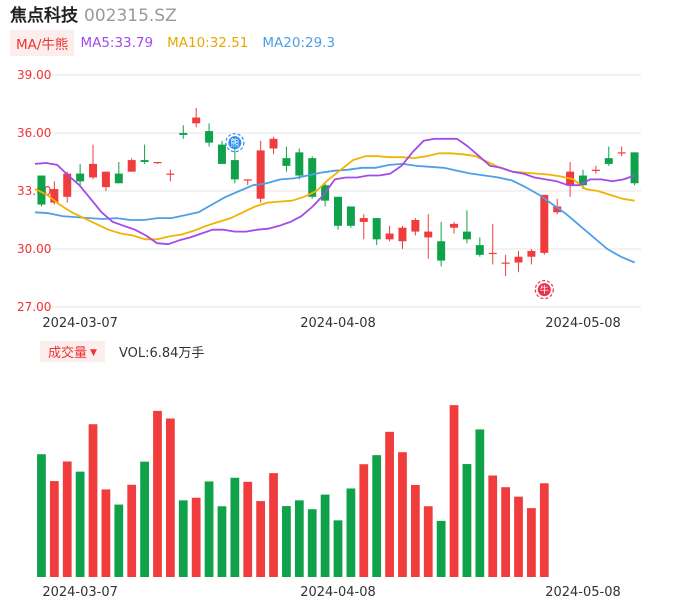  What do you see at coordinates (80, 323) in the screenshot?
I see `x-tick-label: 2024-03-07` at bounding box center [80, 323].